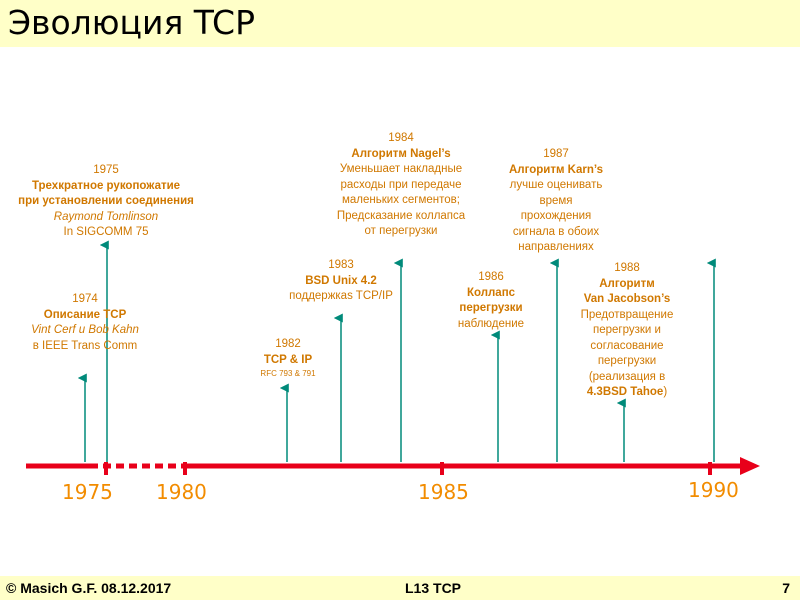  Describe the element at coordinates (288, 344) in the screenshot. I see `event-year: 1982` at that location.